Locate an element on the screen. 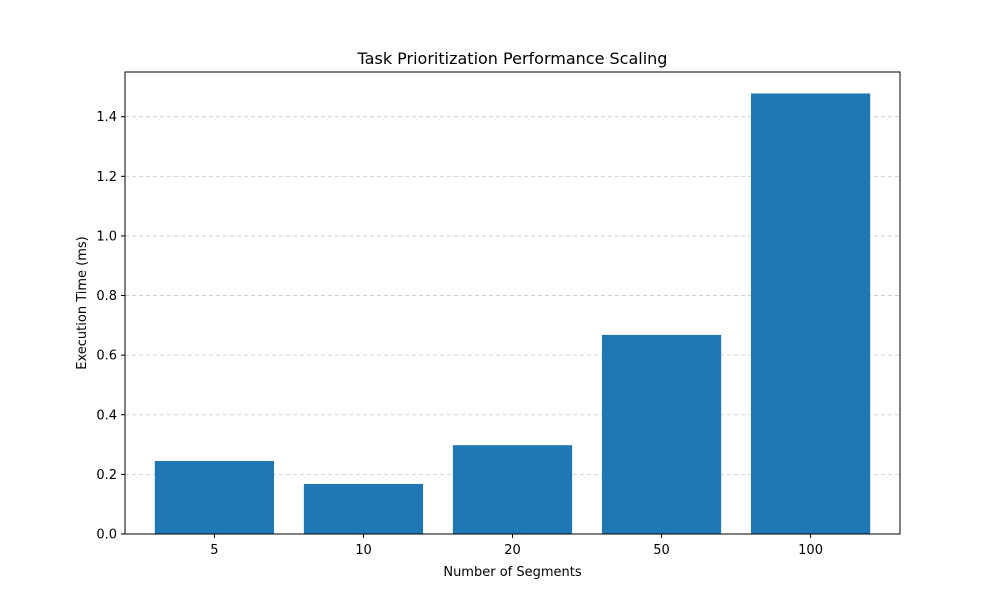  x-tick-label: 5 is located at coordinates (214, 550).